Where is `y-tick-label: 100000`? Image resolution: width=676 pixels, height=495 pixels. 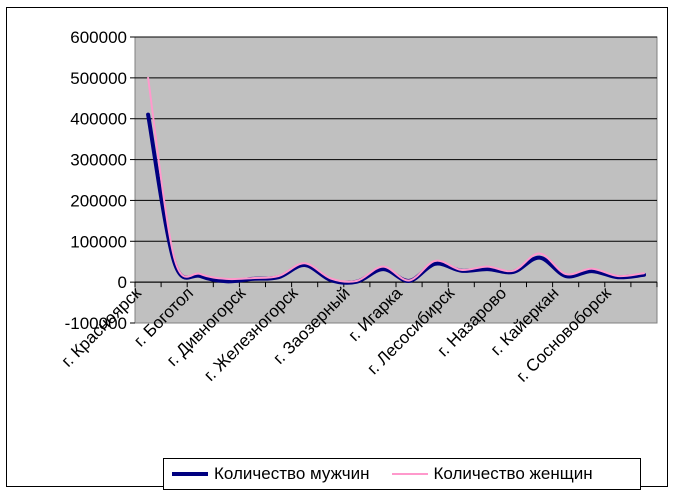
y-tick-label: 100000 is located at coordinates (98, 241).